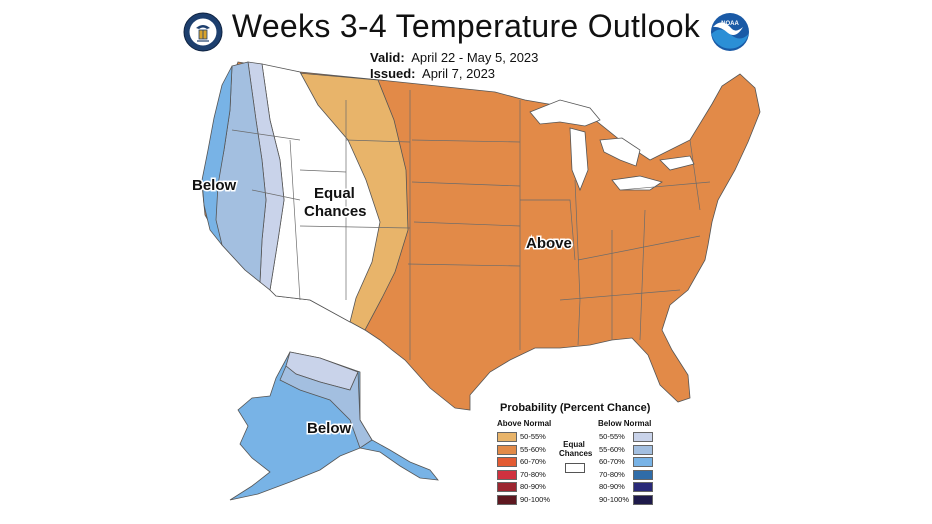  What do you see at coordinates (203, 32) in the screenshot?
I see `department-of-commerce-seal-icon` at bounding box center [203, 32].